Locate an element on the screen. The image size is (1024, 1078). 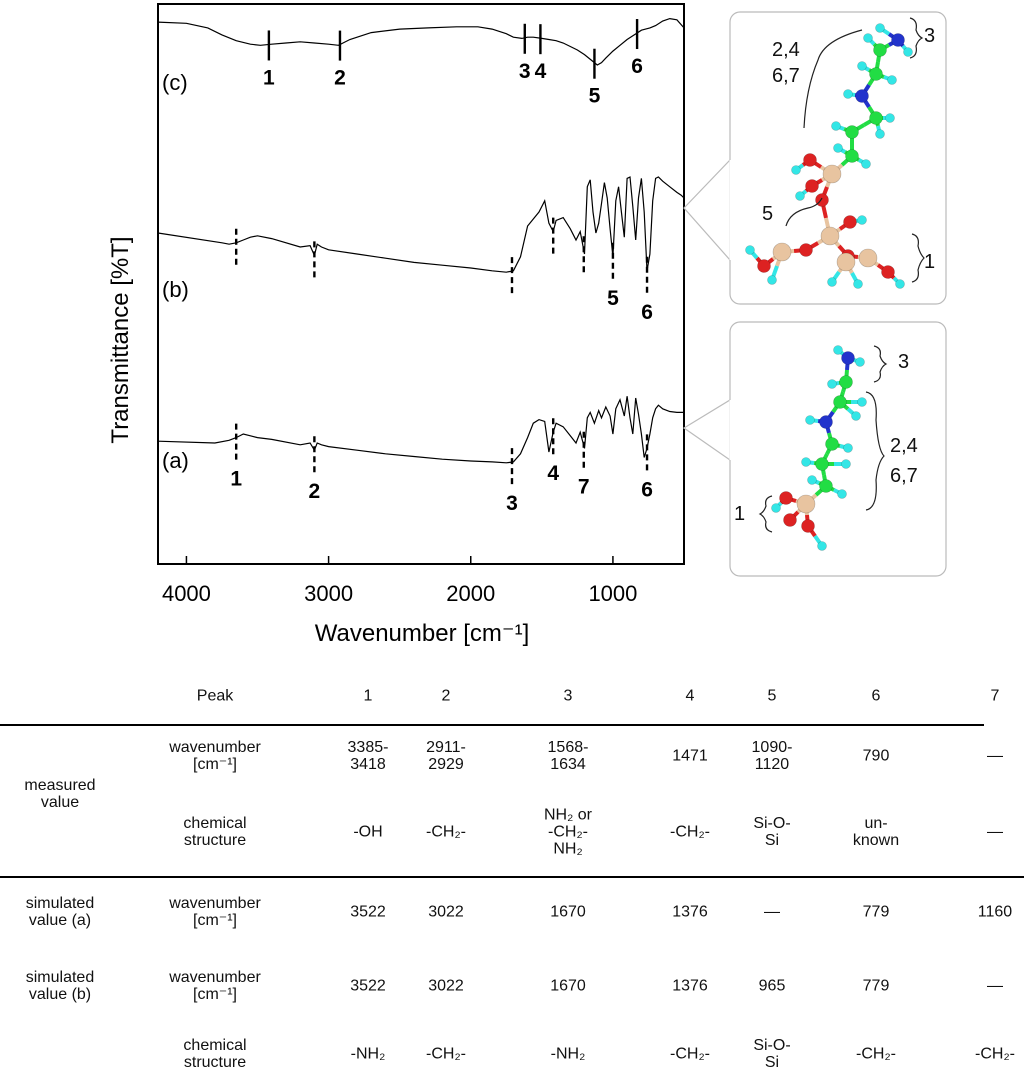
molecule-panel-top-frame is located at coordinates (838, 158).